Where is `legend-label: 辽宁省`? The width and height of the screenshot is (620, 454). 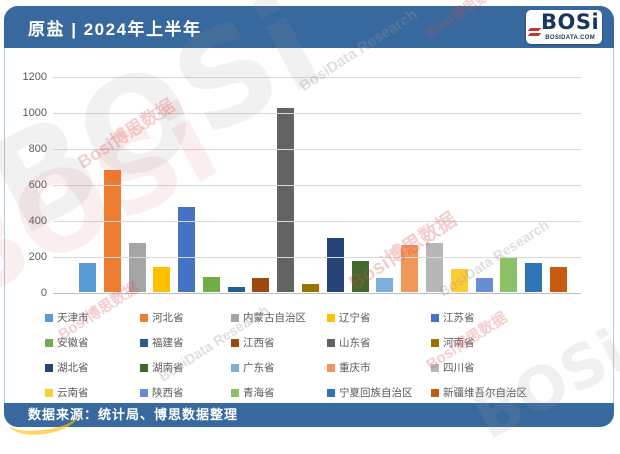
legend-label: 辽宁省 is located at coordinates (355, 318).